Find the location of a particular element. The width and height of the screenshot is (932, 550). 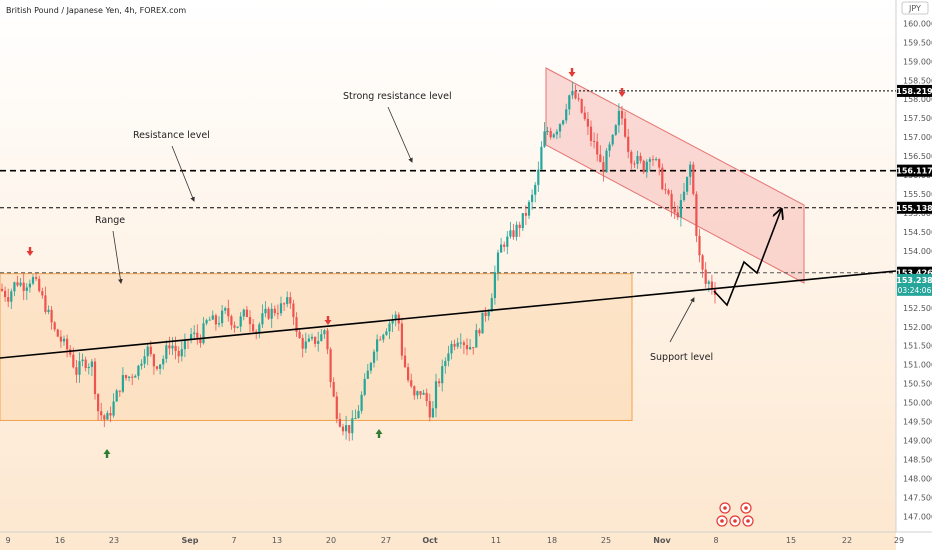

y-tick-label: 147.500 is located at coordinates (917, 497).